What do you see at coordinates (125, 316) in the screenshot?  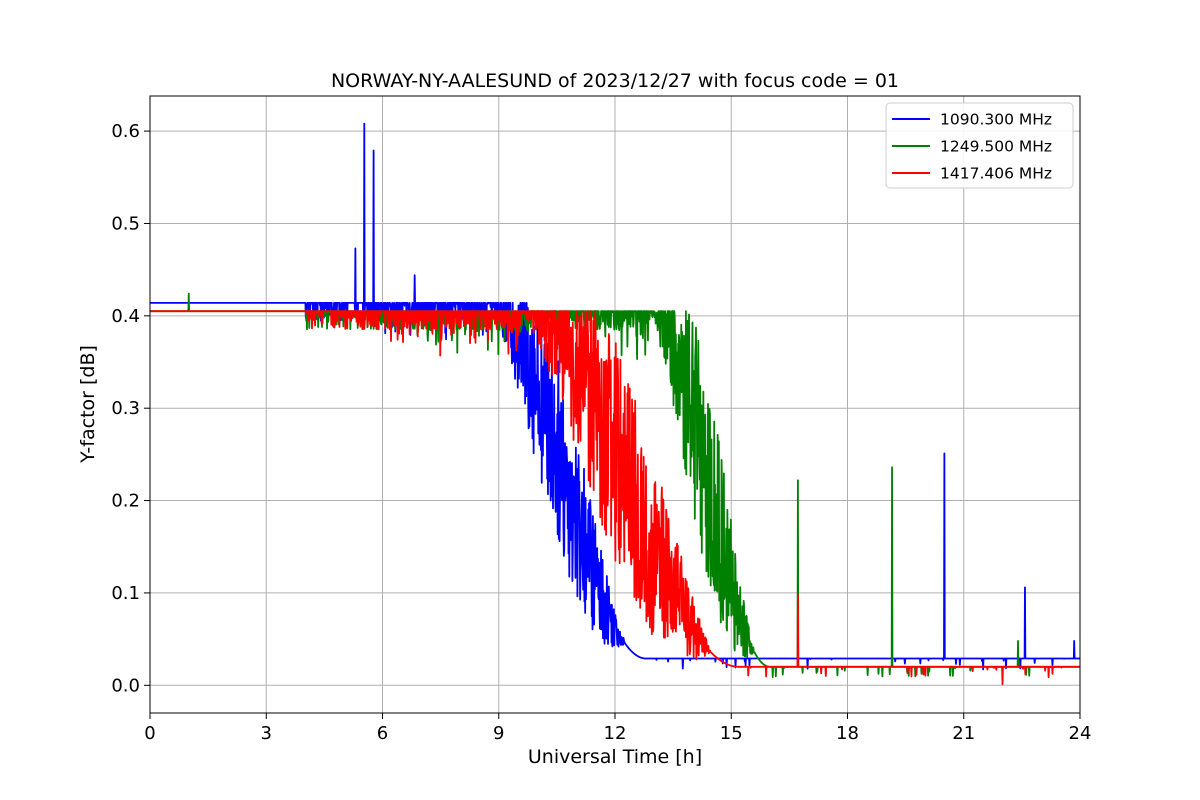 I see `y-tick-label: 0.4` at bounding box center [125, 316].